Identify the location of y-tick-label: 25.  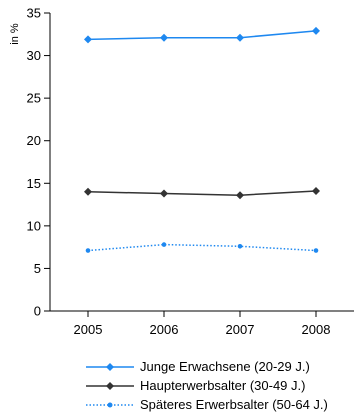
(34, 98).